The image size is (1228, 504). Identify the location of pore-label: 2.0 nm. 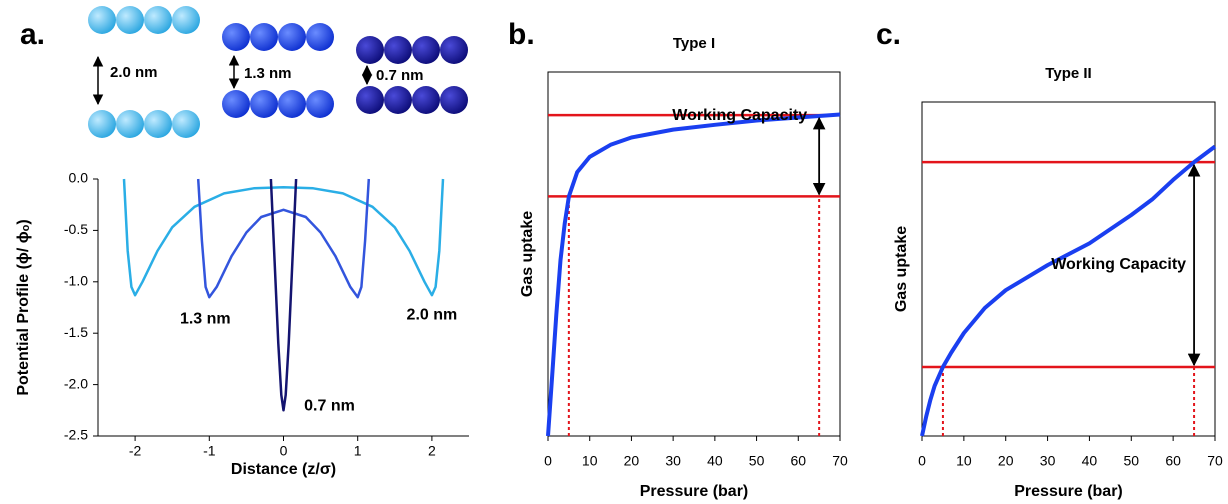
(134, 72).